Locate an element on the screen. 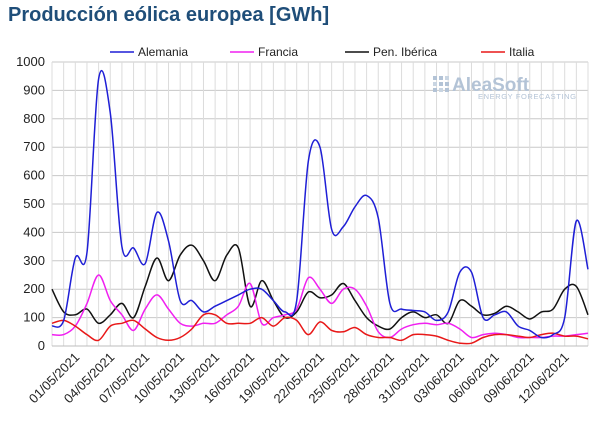  watermark: AleaSoft ENERGY FORECASTING is located at coordinates (505, 88).